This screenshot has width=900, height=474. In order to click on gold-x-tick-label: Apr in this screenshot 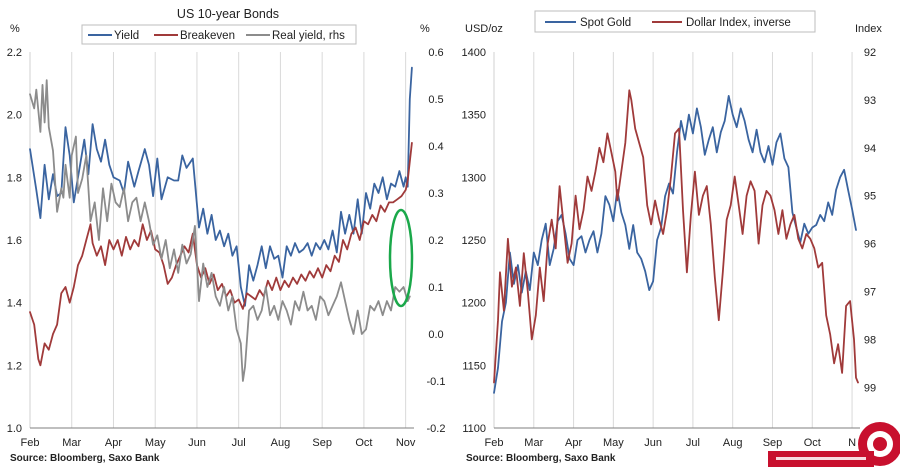, I will do `click(573, 443)`.